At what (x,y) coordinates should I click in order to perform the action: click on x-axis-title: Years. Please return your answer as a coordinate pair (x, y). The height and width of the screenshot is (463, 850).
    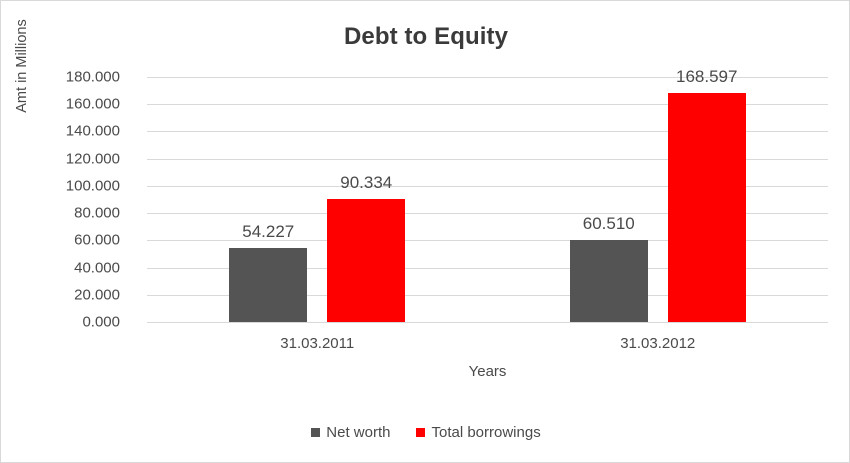
    Looking at the image, I should click on (487, 371).